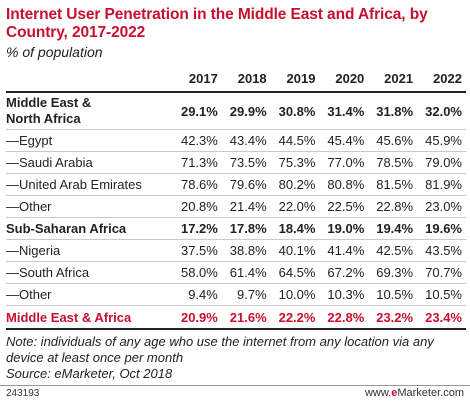  I want to click on cell-value: 22.5%, so click(344, 206).